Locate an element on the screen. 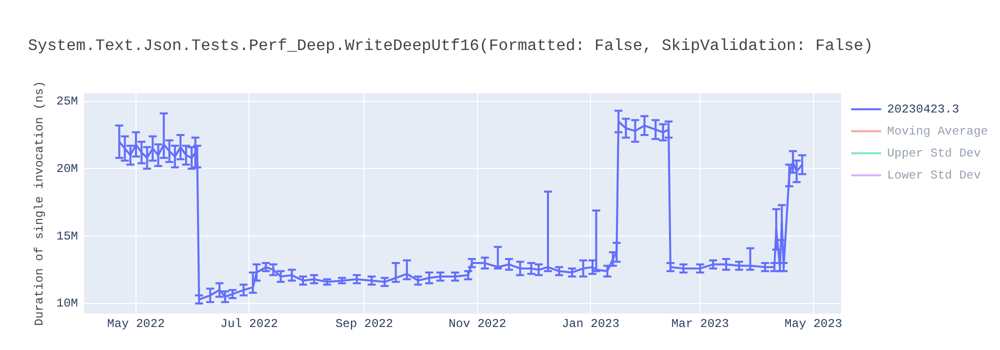 This screenshot has height=350, width=1000. x-tick-label: Jan 2023 is located at coordinates (591, 323).